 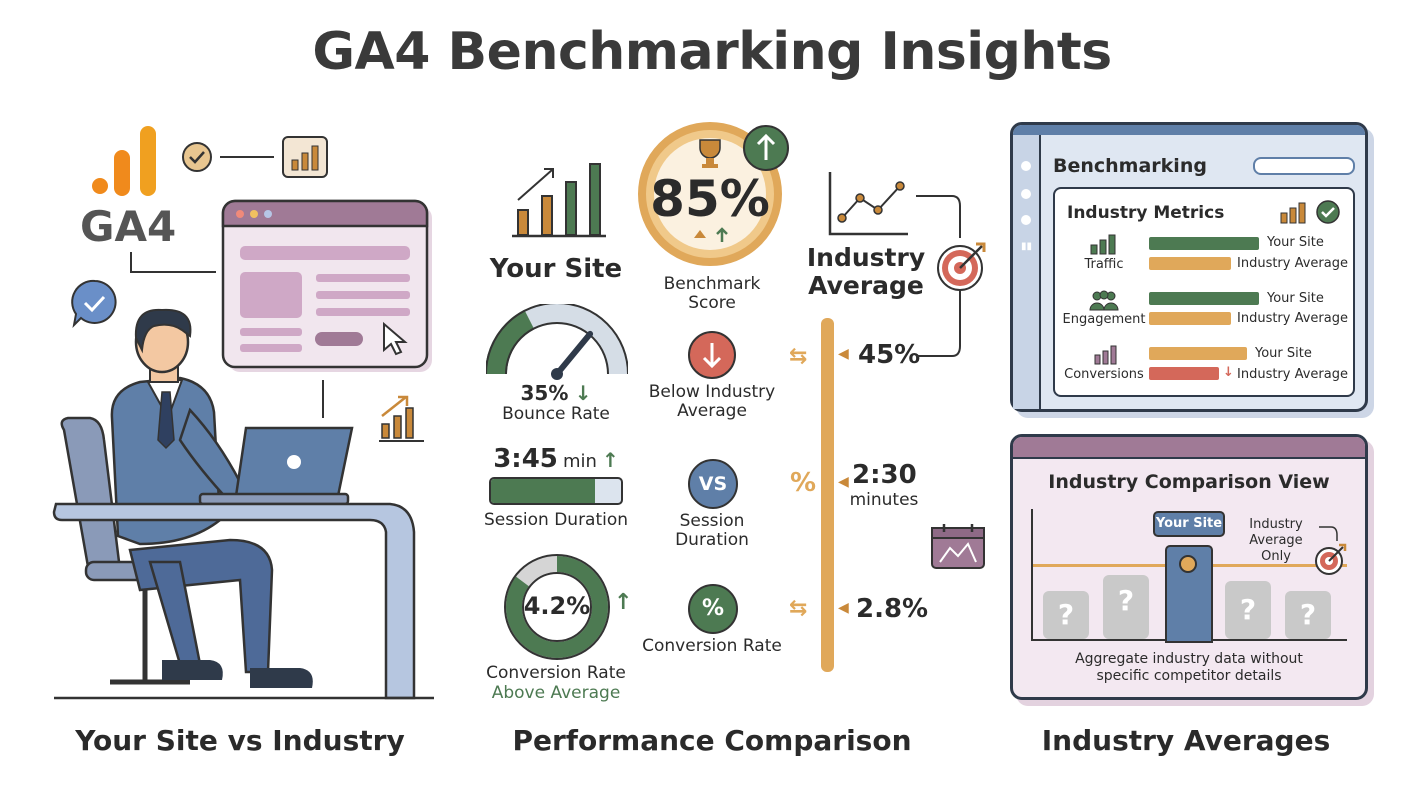 I want to click on engagement-your-site-label: Your Site, so click(x=1295, y=298).